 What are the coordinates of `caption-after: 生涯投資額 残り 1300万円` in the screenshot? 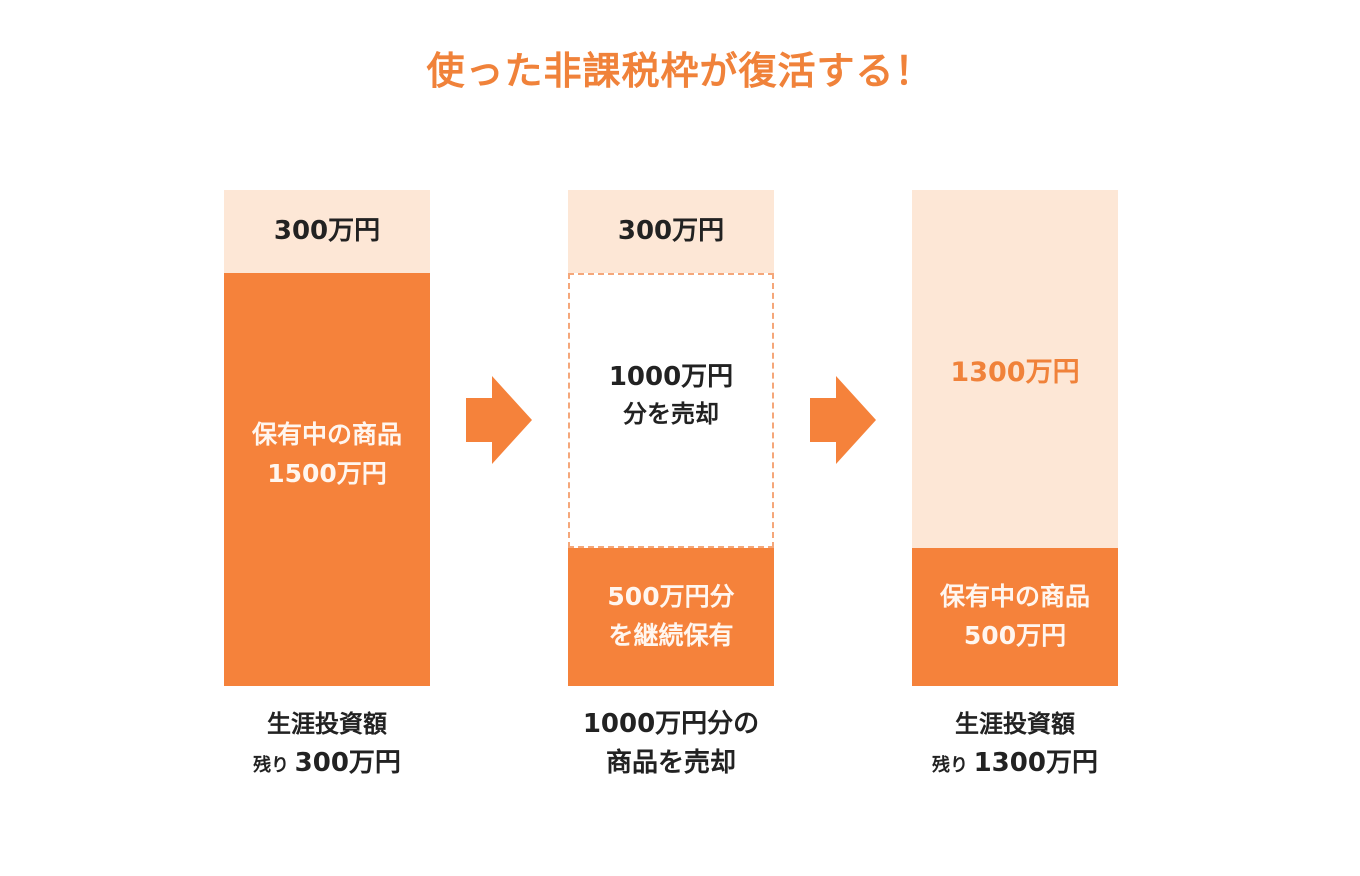 It's located at (1015, 745).